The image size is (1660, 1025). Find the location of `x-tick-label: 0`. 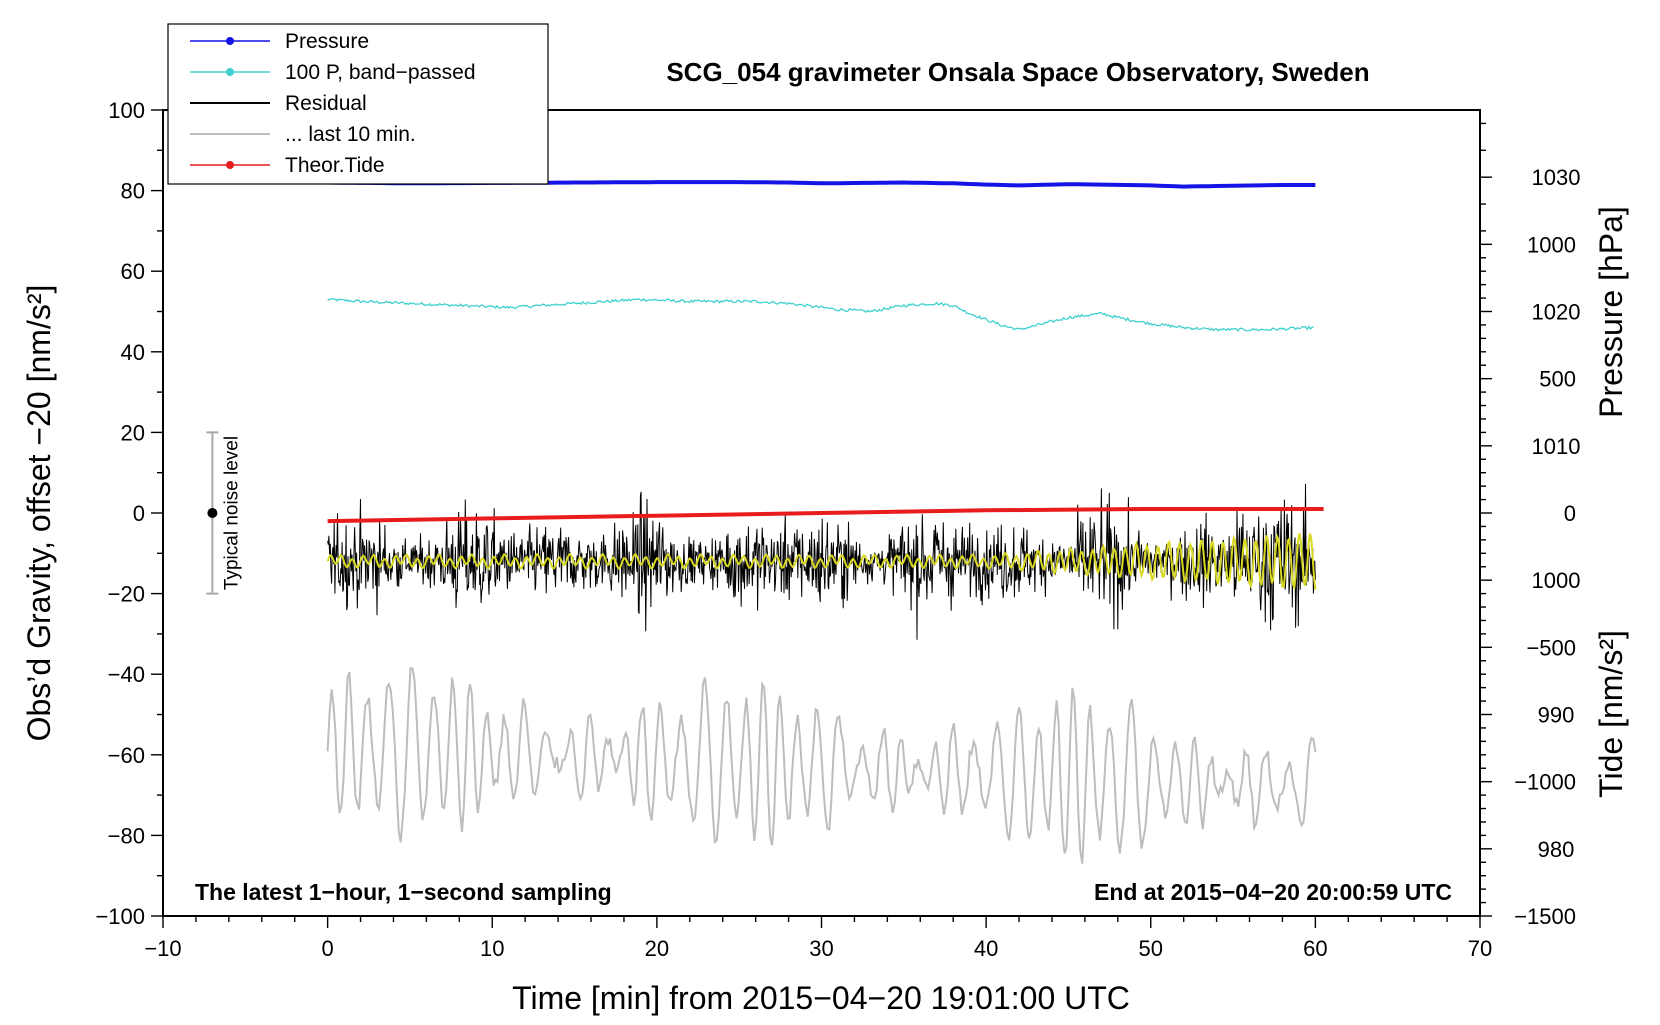

x-tick-label: 0 is located at coordinates (328, 948).